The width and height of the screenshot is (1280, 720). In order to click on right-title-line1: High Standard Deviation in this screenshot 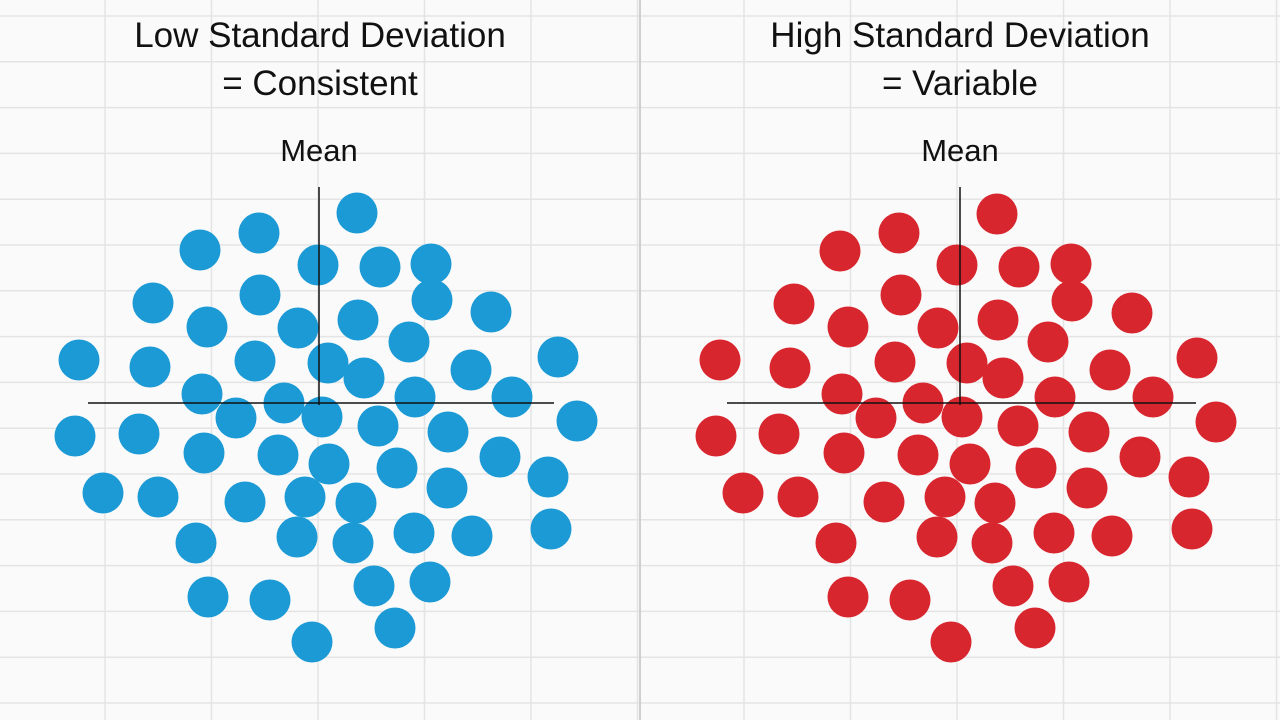, I will do `click(960, 35)`.